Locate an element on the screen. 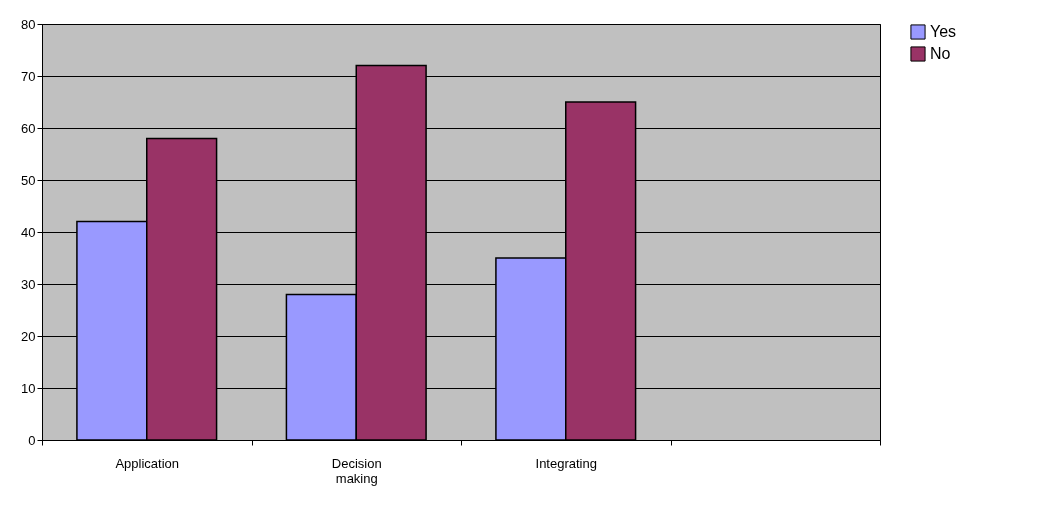 The image size is (1053, 512). y-tick-label: 60 is located at coordinates (28, 128).